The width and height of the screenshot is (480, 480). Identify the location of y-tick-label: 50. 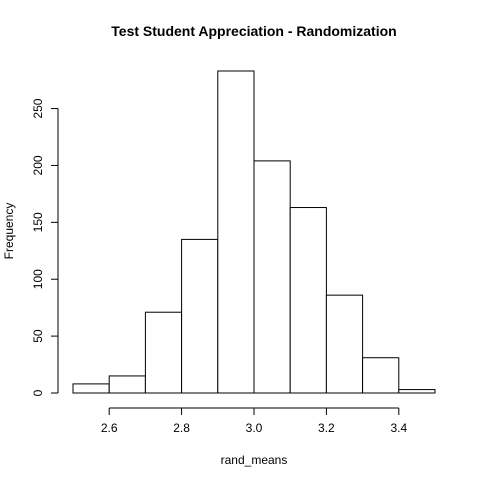
(38, 336).